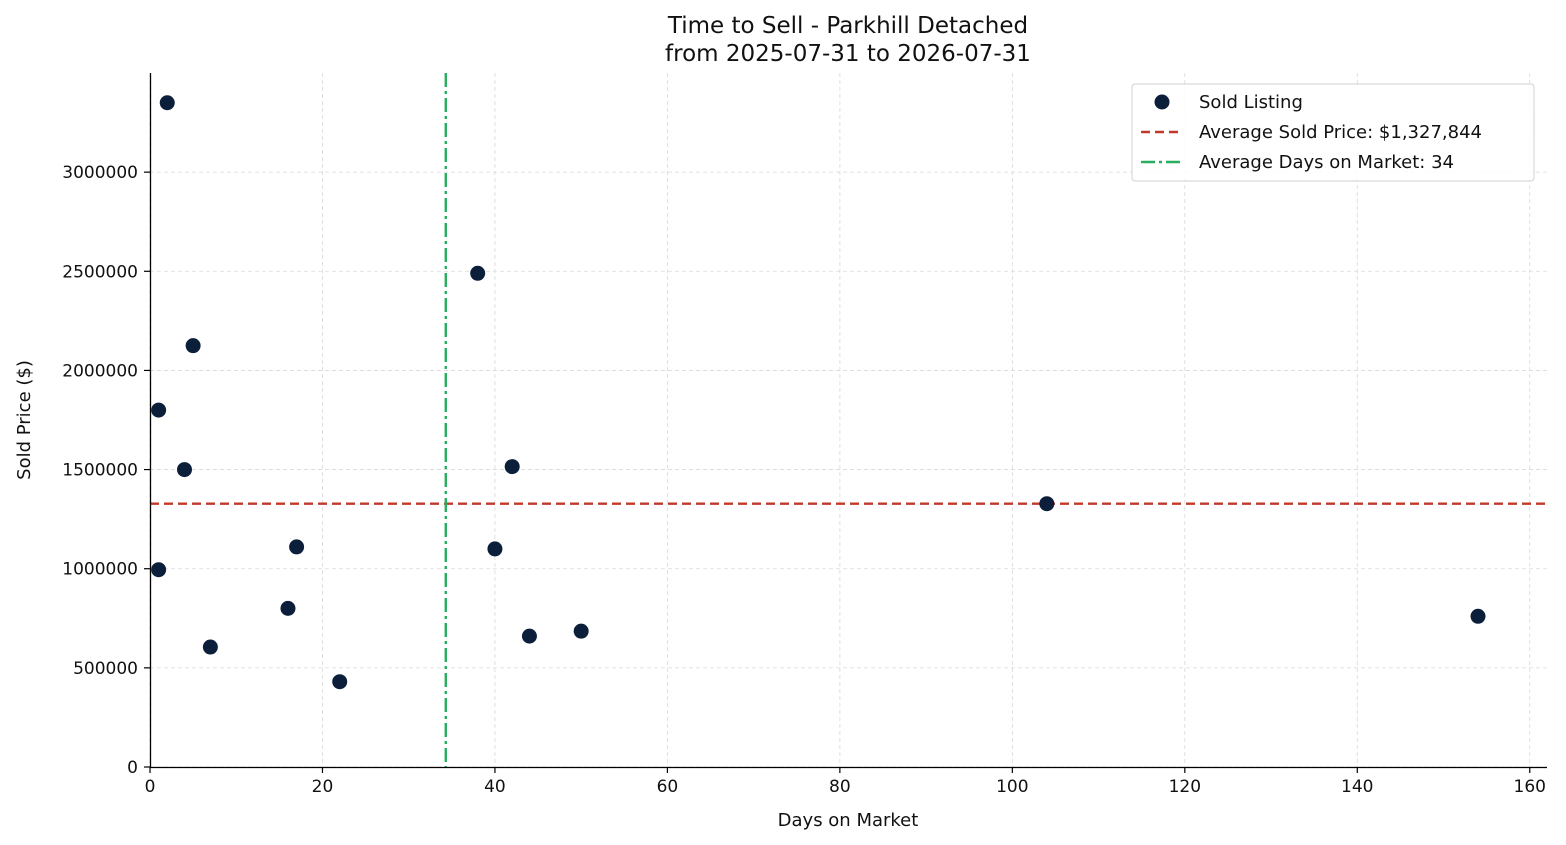 The width and height of the screenshot is (1566, 845). What do you see at coordinates (1012, 787) in the screenshot?
I see `x-tick-label: 100` at bounding box center [1012, 787].